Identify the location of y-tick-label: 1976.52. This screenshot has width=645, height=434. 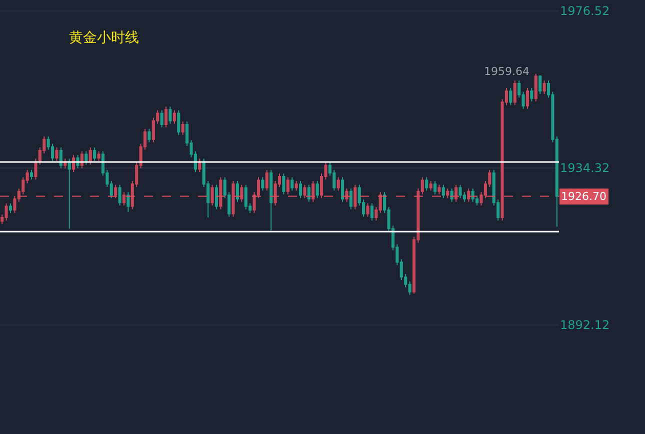
(585, 11).